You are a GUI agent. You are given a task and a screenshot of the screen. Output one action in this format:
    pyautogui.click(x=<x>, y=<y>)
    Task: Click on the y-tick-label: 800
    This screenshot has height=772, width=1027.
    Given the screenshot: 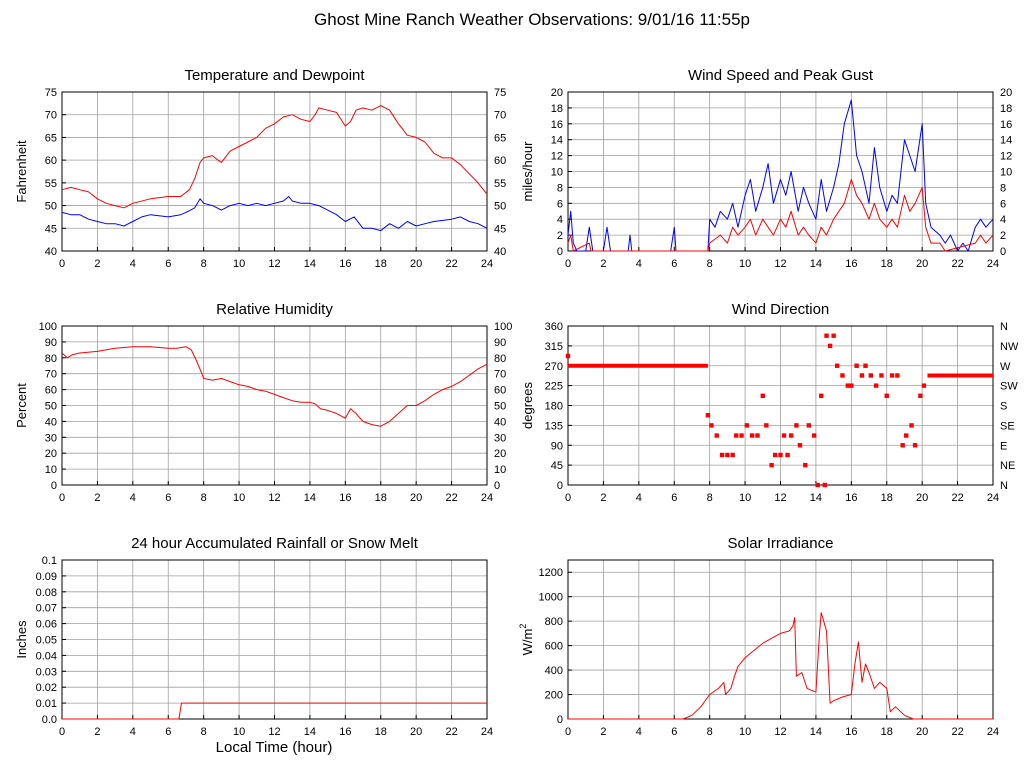 What is the action you would take?
    pyautogui.click(x=554, y=622)
    